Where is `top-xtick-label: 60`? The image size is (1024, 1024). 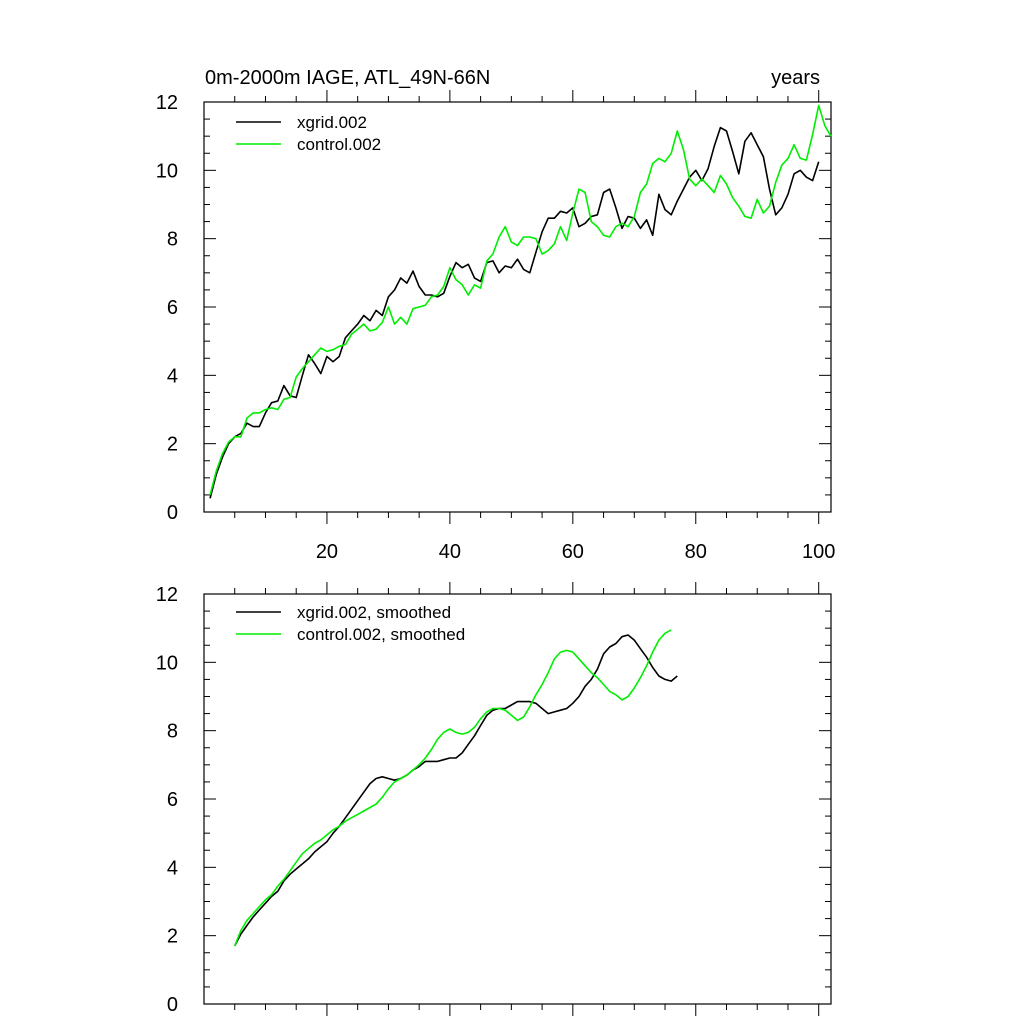 top-xtick-label: 60 is located at coordinates (573, 552).